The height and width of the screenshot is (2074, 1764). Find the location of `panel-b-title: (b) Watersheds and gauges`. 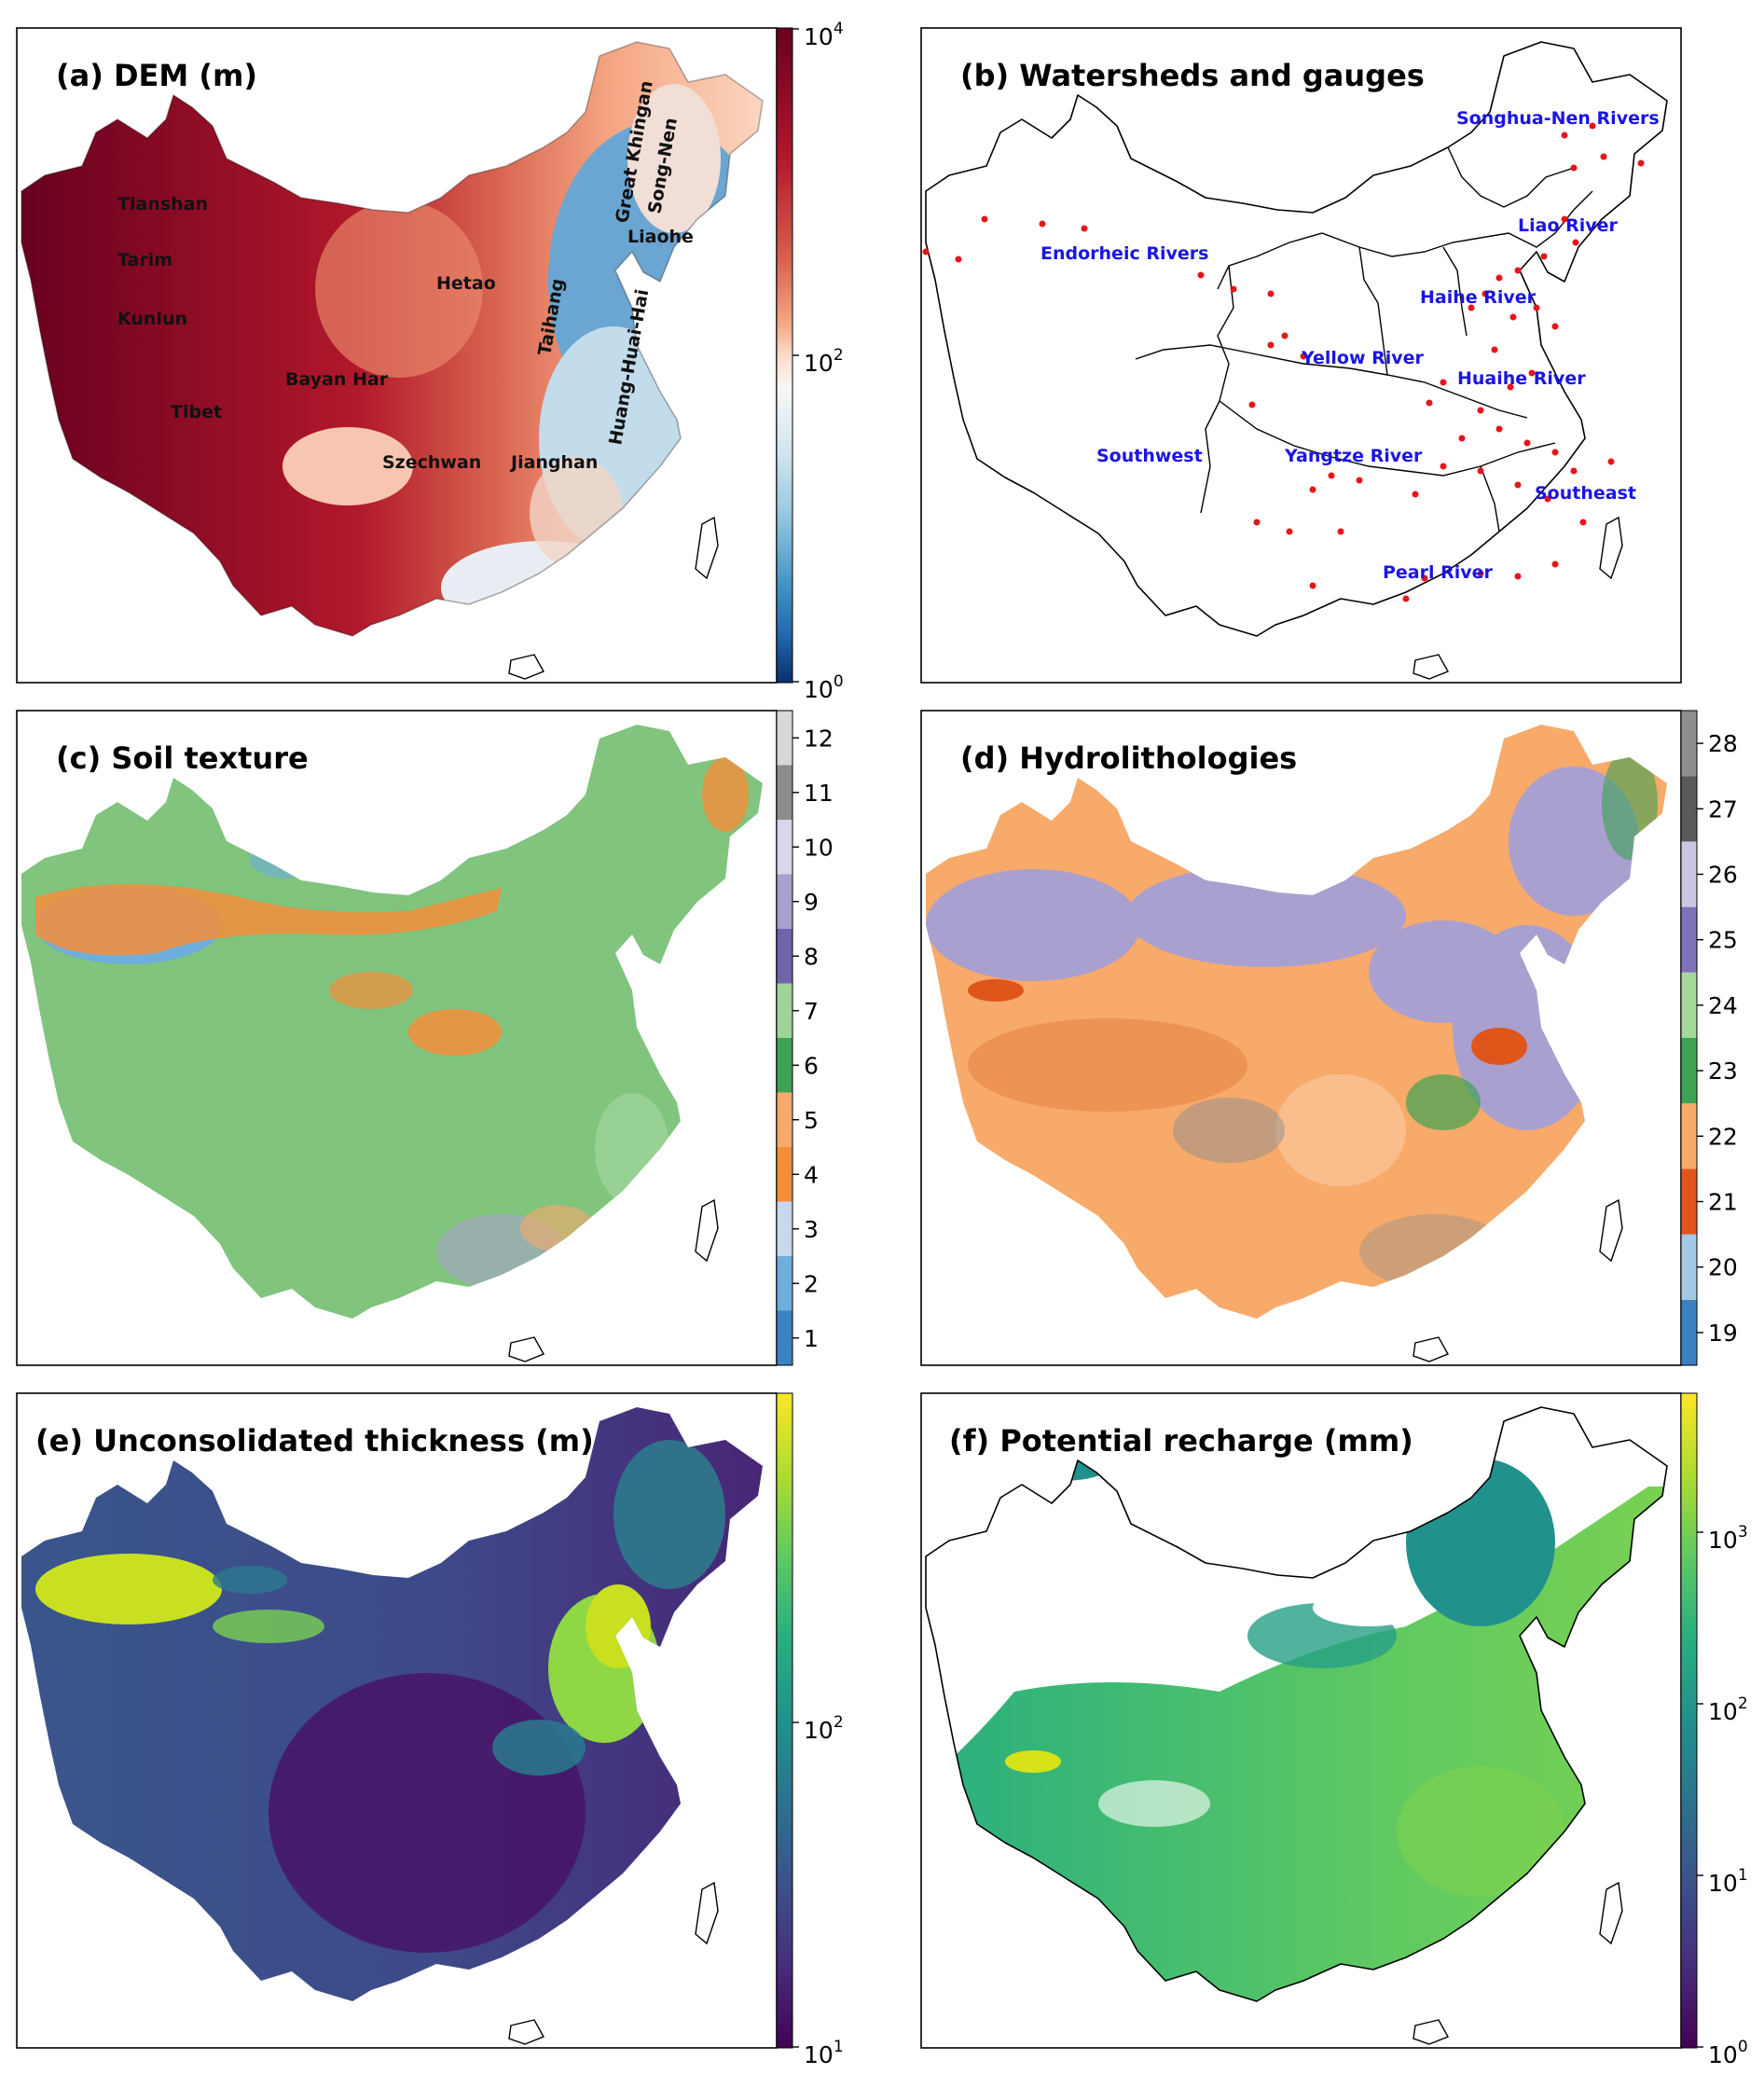

panel-b-title: (b) Watersheds and gauges is located at coordinates (1192, 75).